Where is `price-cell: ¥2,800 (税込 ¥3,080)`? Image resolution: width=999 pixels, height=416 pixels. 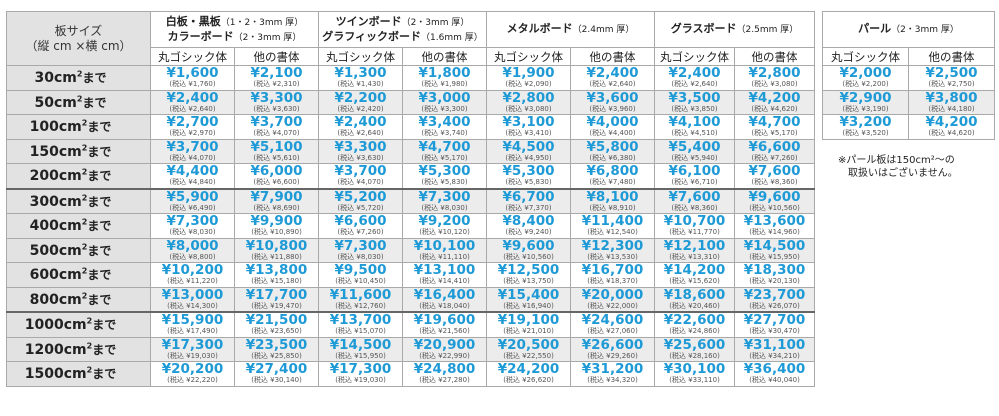 price-cell: ¥2,800 (税込 ¥3,080) is located at coordinates (775, 78).